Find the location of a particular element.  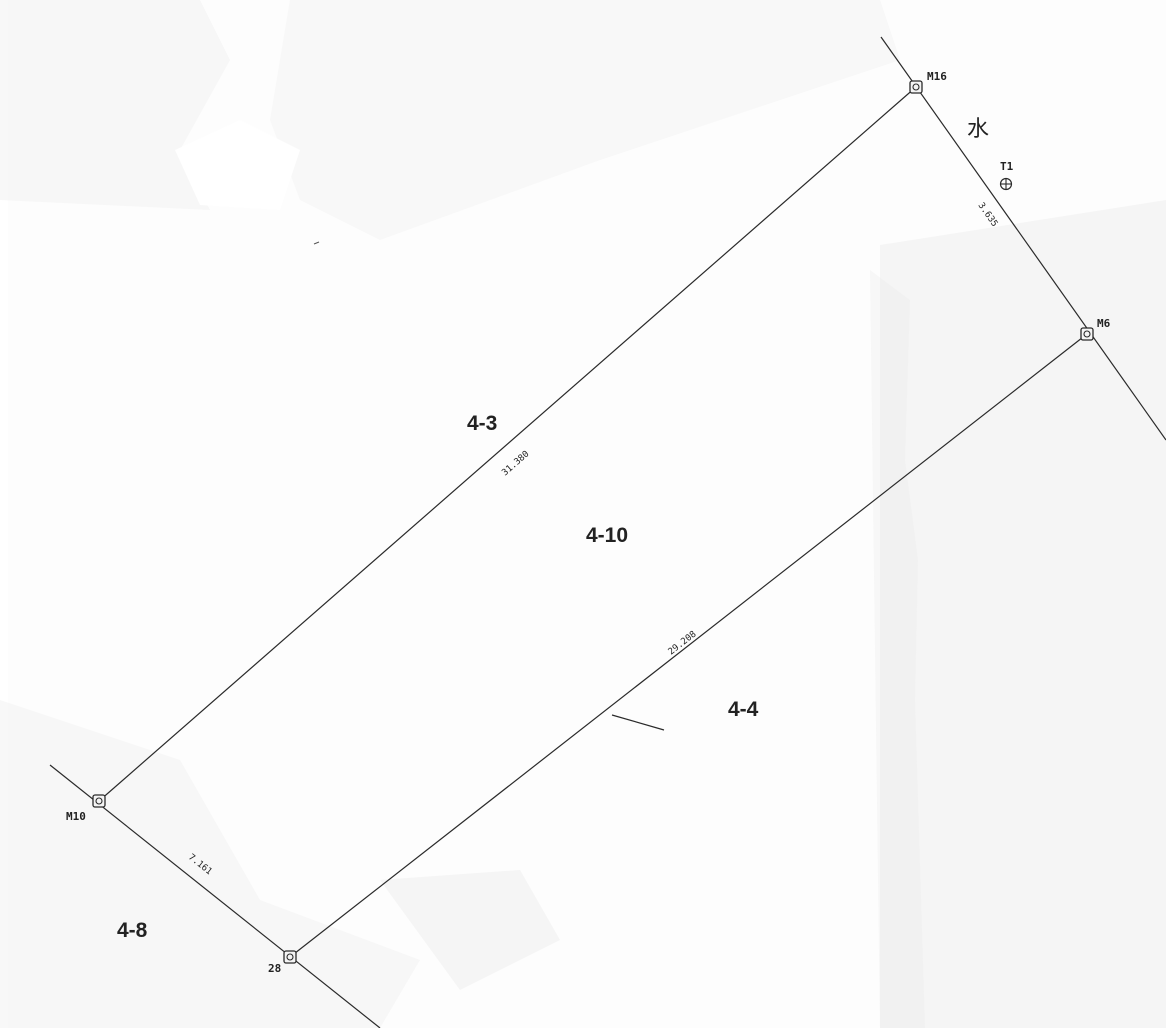

water-label: 水 is located at coordinates (978, 129).